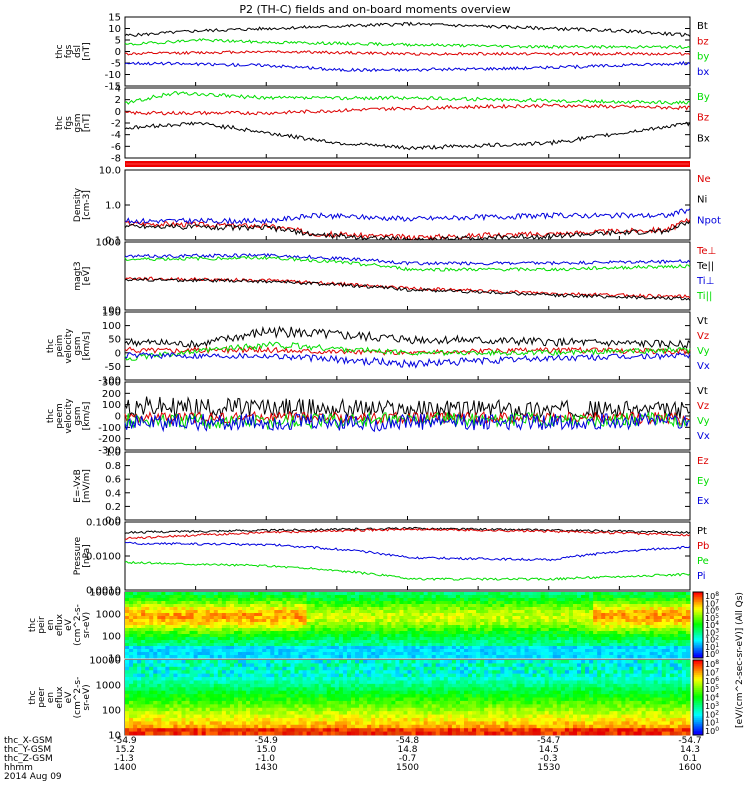 The width and height of the screenshot is (750, 800). I want to click on y-tick-label: 0.1000, so click(103, 523).